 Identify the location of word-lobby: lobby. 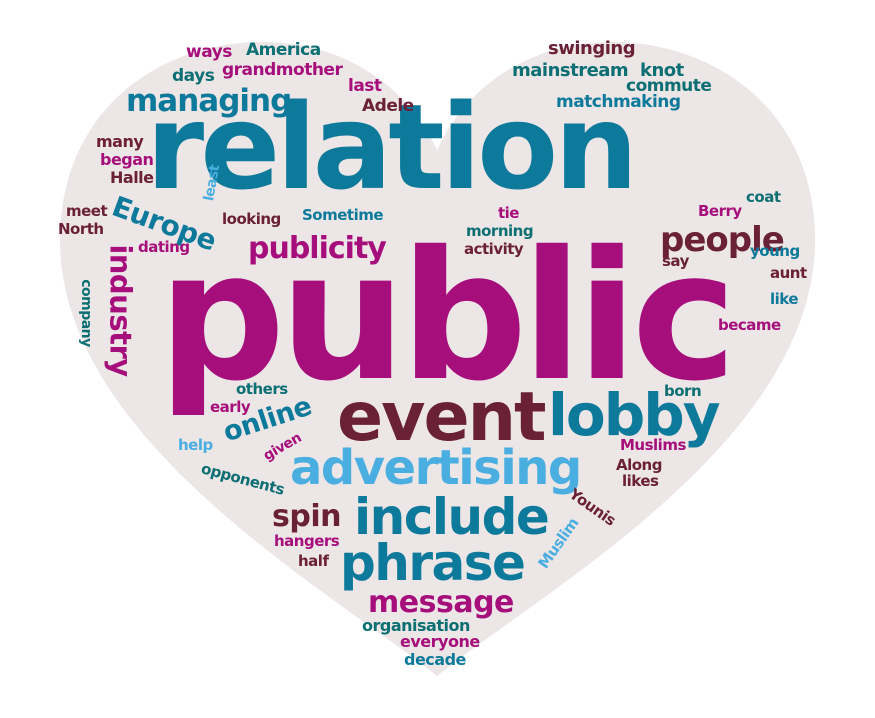
(634, 415).